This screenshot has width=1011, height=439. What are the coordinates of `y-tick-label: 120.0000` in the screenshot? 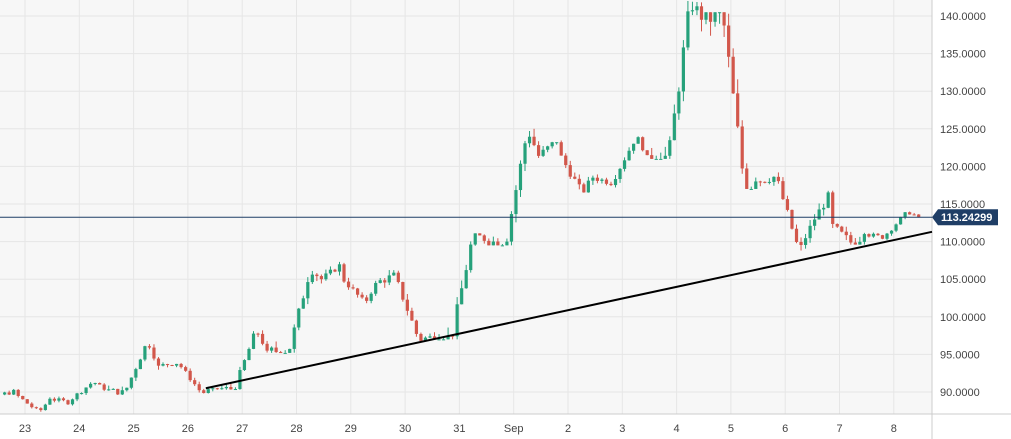 It's located at (963, 167).